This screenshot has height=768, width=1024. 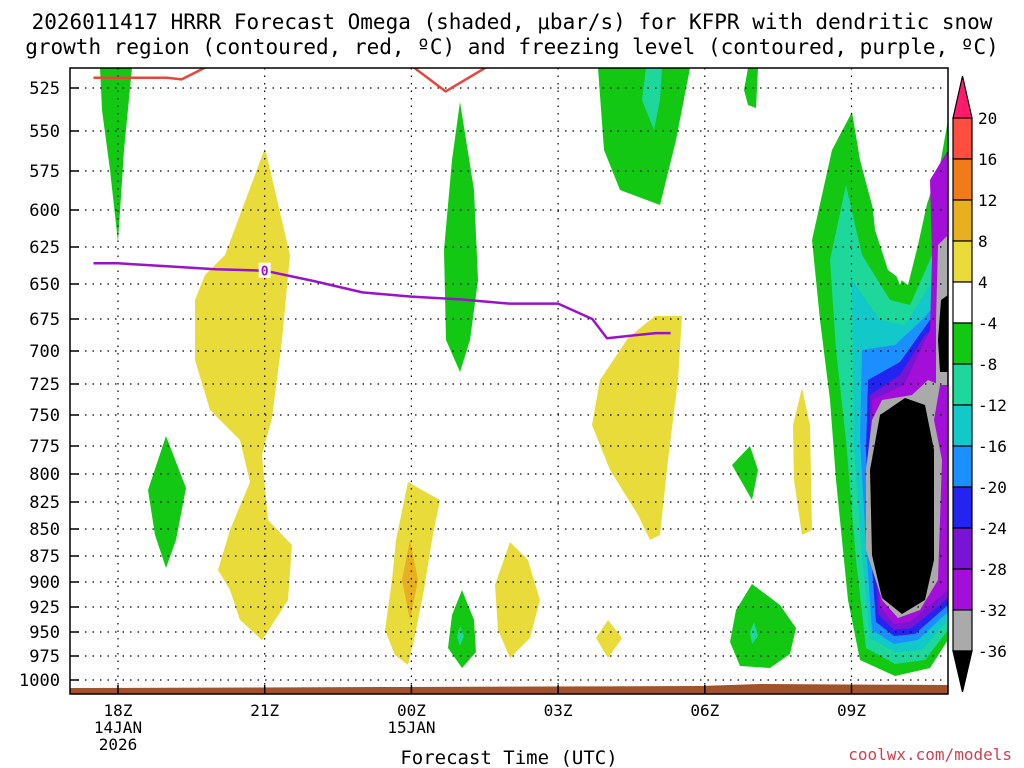 I want to click on y-tick-label: 600, so click(x=44, y=211).